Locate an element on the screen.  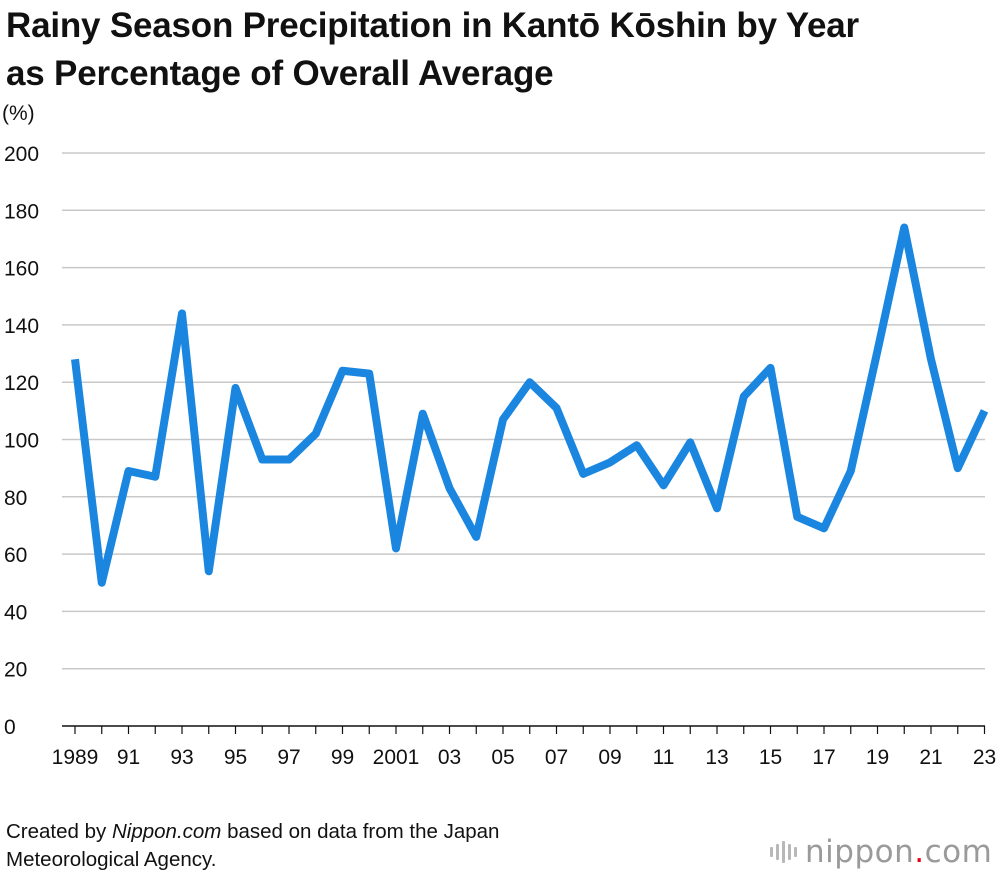
x-tick-label-07: 07 is located at coordinates (556, 757).